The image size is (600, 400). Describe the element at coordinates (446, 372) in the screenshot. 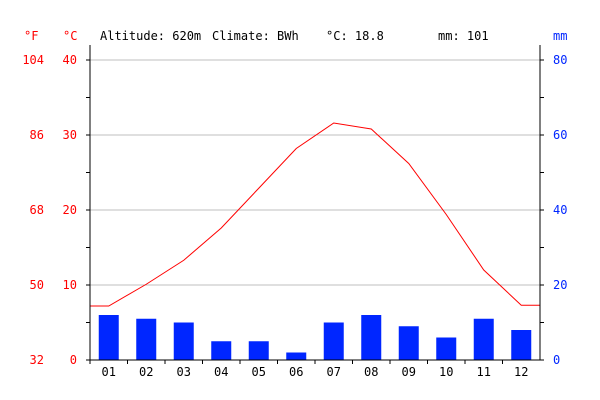

I see `month-label: 10` at that location.